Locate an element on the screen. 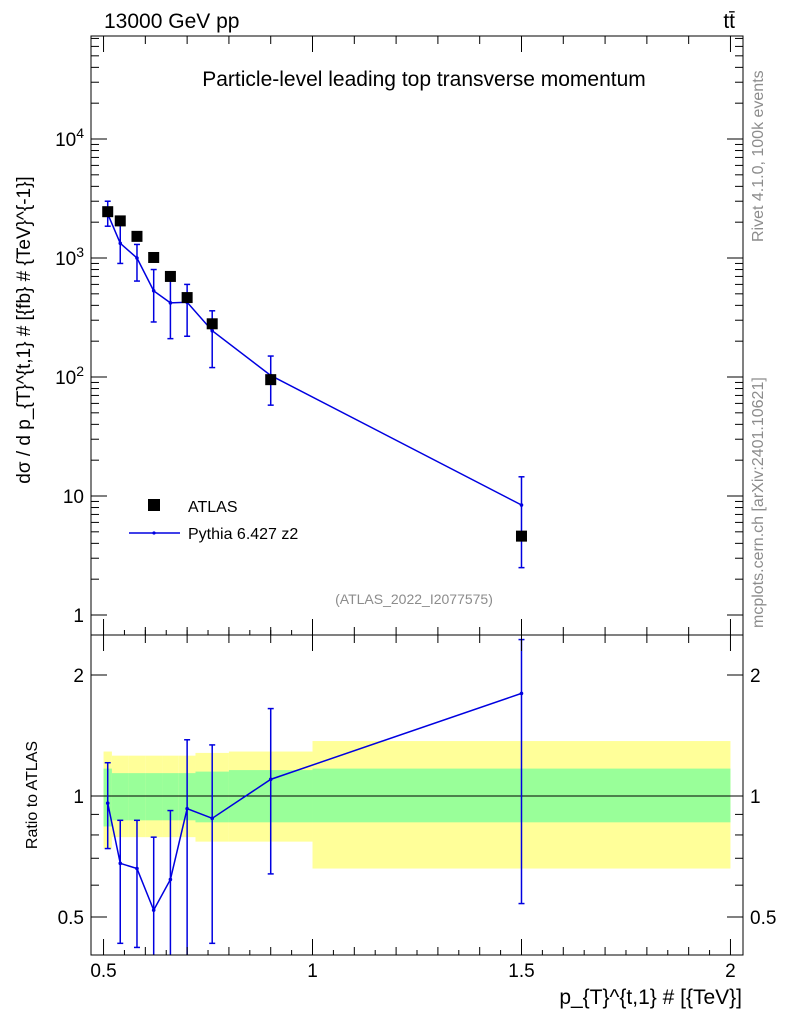  ratio-y-tick-label-left: 2 is located at coordinates (78, 676).